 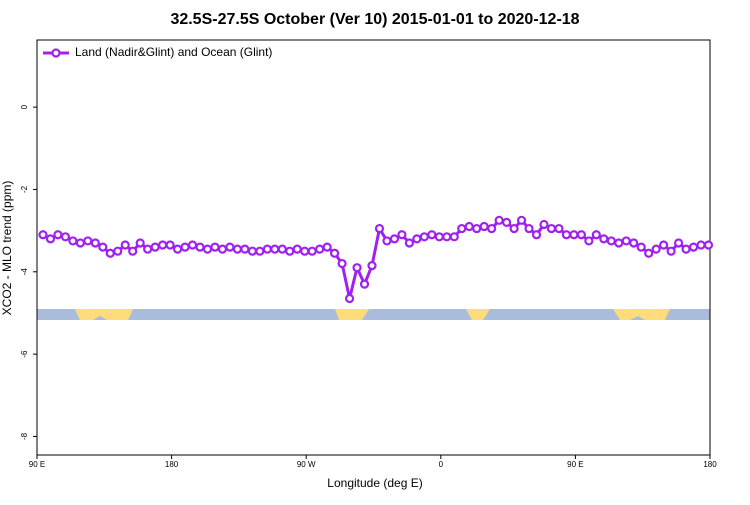 I want to click on ocean-band, so click(x=373, y=314).